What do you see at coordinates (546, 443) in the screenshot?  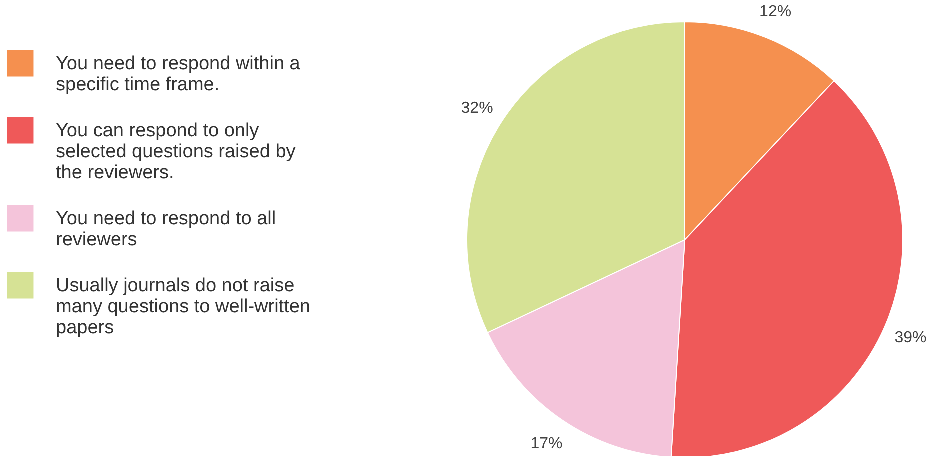 I see `data-label: 17%` at bounding box center [546, 443].